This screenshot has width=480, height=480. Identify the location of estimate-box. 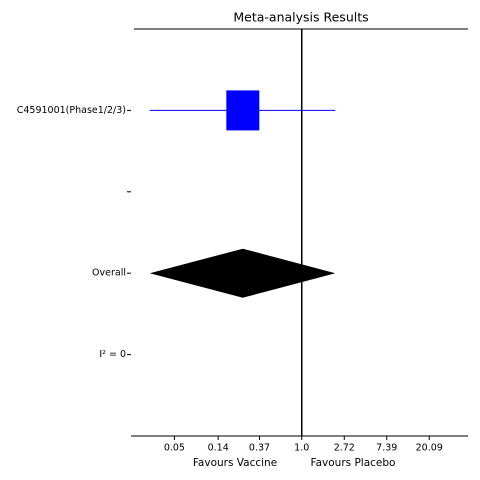
(243, 110).